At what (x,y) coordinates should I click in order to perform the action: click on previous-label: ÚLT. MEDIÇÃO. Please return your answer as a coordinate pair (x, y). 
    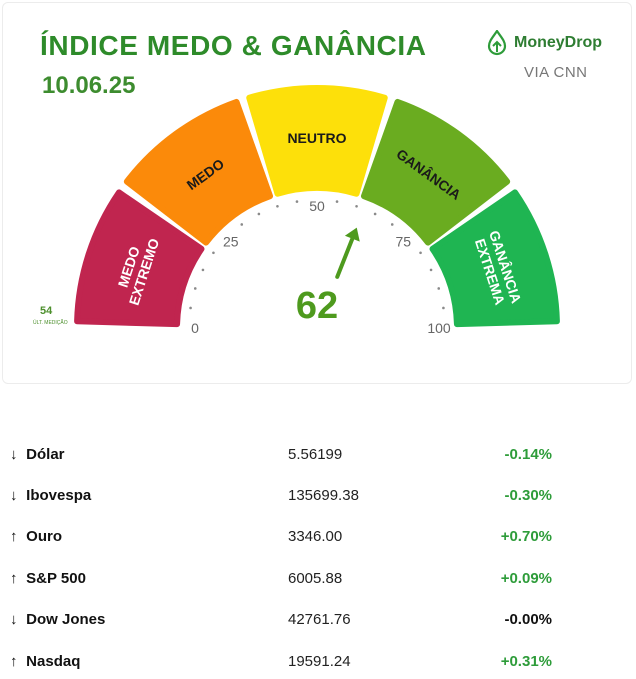
    Looking at the image, I should click on (50, 323).